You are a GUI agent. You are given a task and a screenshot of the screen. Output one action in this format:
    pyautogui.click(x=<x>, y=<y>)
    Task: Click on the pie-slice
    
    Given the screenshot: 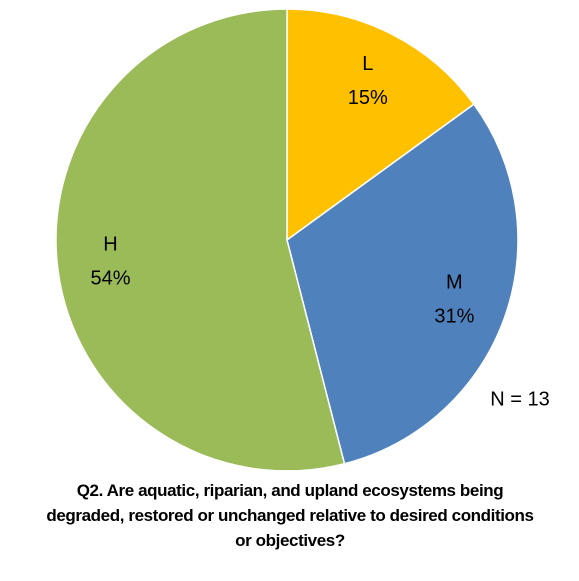 What is the action you would take?
    pyautogui.click(x=380, y=125)
    